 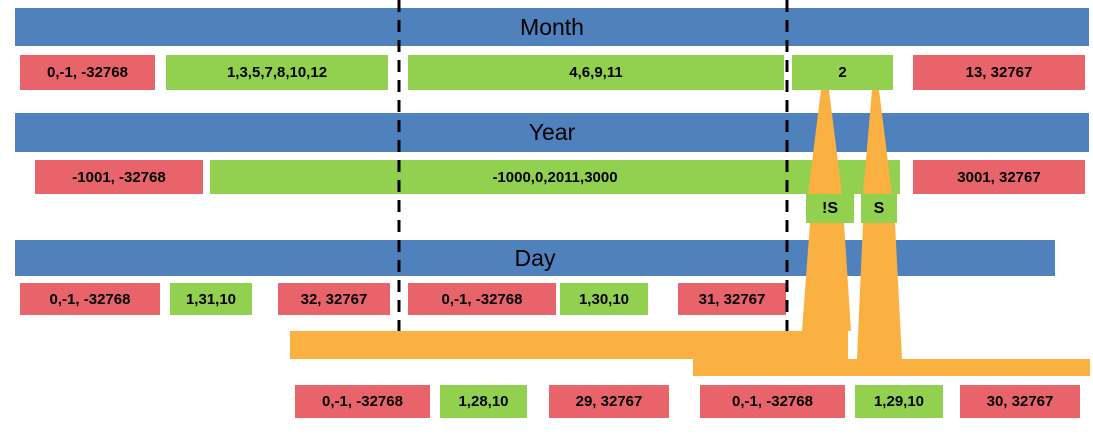 What do you see at coordinates (609, 401) in the screenshot?
I see `feb28-invalid-high: 29, 32767` at bounding box center [609, 401].